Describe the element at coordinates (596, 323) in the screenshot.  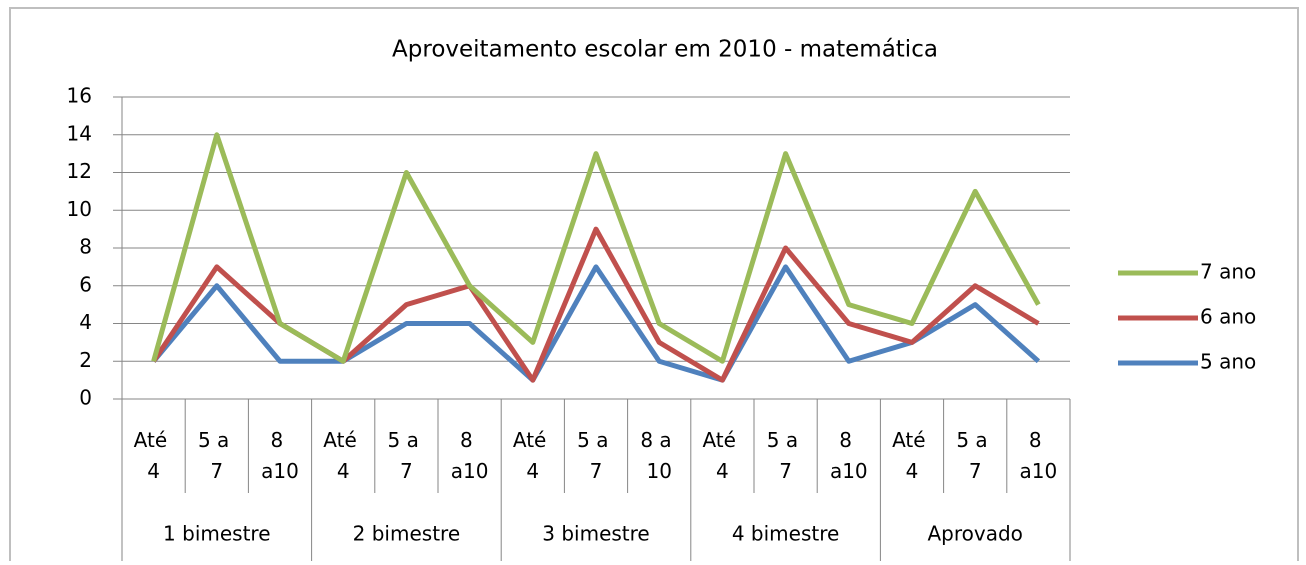
I see `series-line` at that location.